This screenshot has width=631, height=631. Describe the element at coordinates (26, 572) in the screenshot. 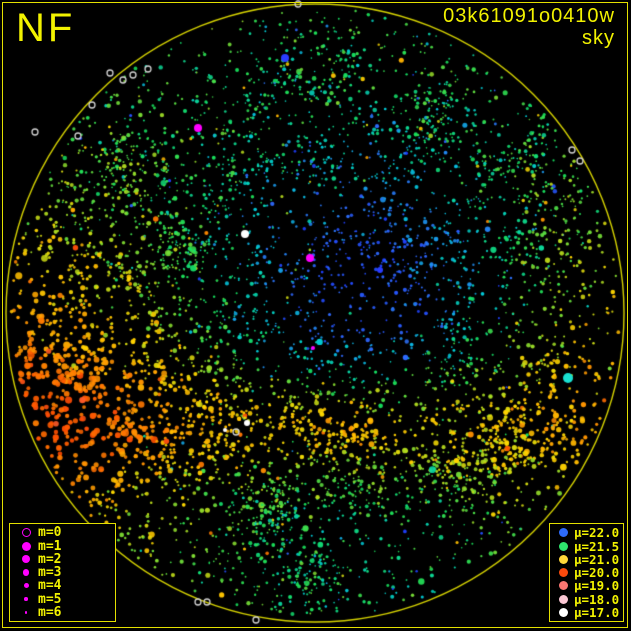

I see `m3-dot-icon` at that location.